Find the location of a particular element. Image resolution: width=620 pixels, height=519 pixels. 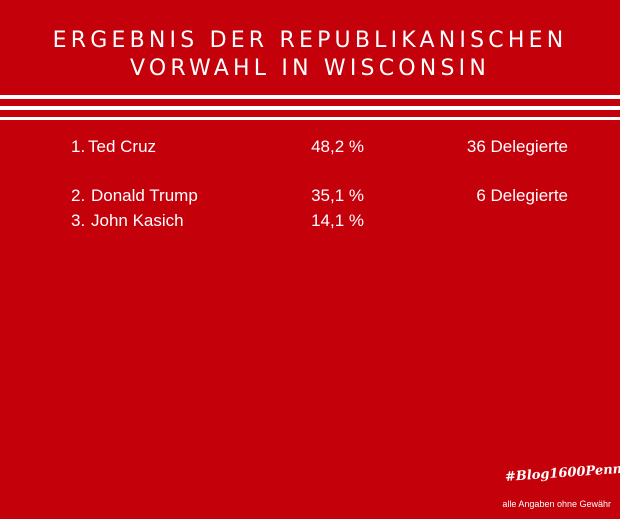

title-line-1: ERGEBNIS DER REPUBLIKANISCHEN is located at coordinates (310, 40).